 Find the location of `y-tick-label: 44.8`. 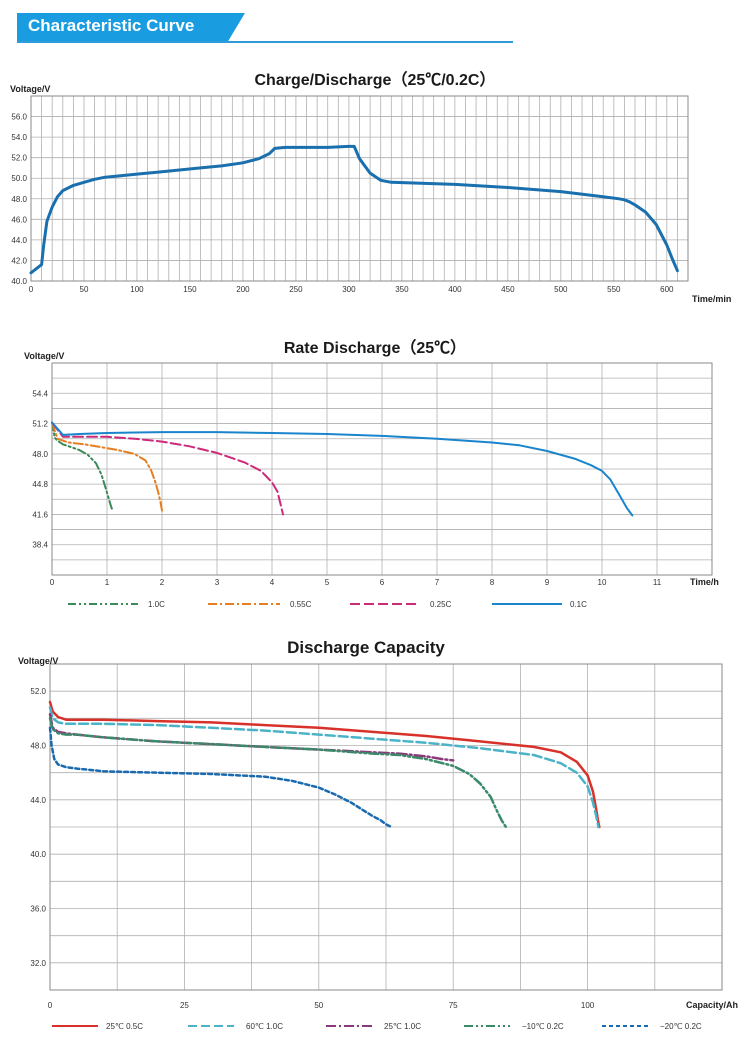

y-tick-label: 44.8 is located at coordinates (40, 484).